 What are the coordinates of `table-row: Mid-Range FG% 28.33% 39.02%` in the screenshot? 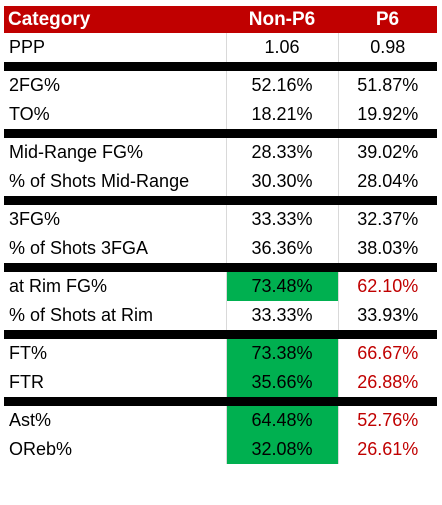 It's located at (220, 152).